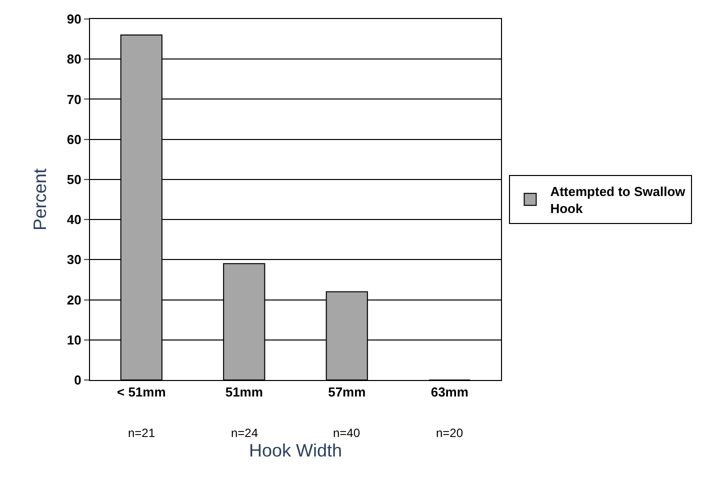  What do you see at coordinates (40, 199) in the screenshot?
I see `y-axis-title: Percent` at bounding box center [40, 199].